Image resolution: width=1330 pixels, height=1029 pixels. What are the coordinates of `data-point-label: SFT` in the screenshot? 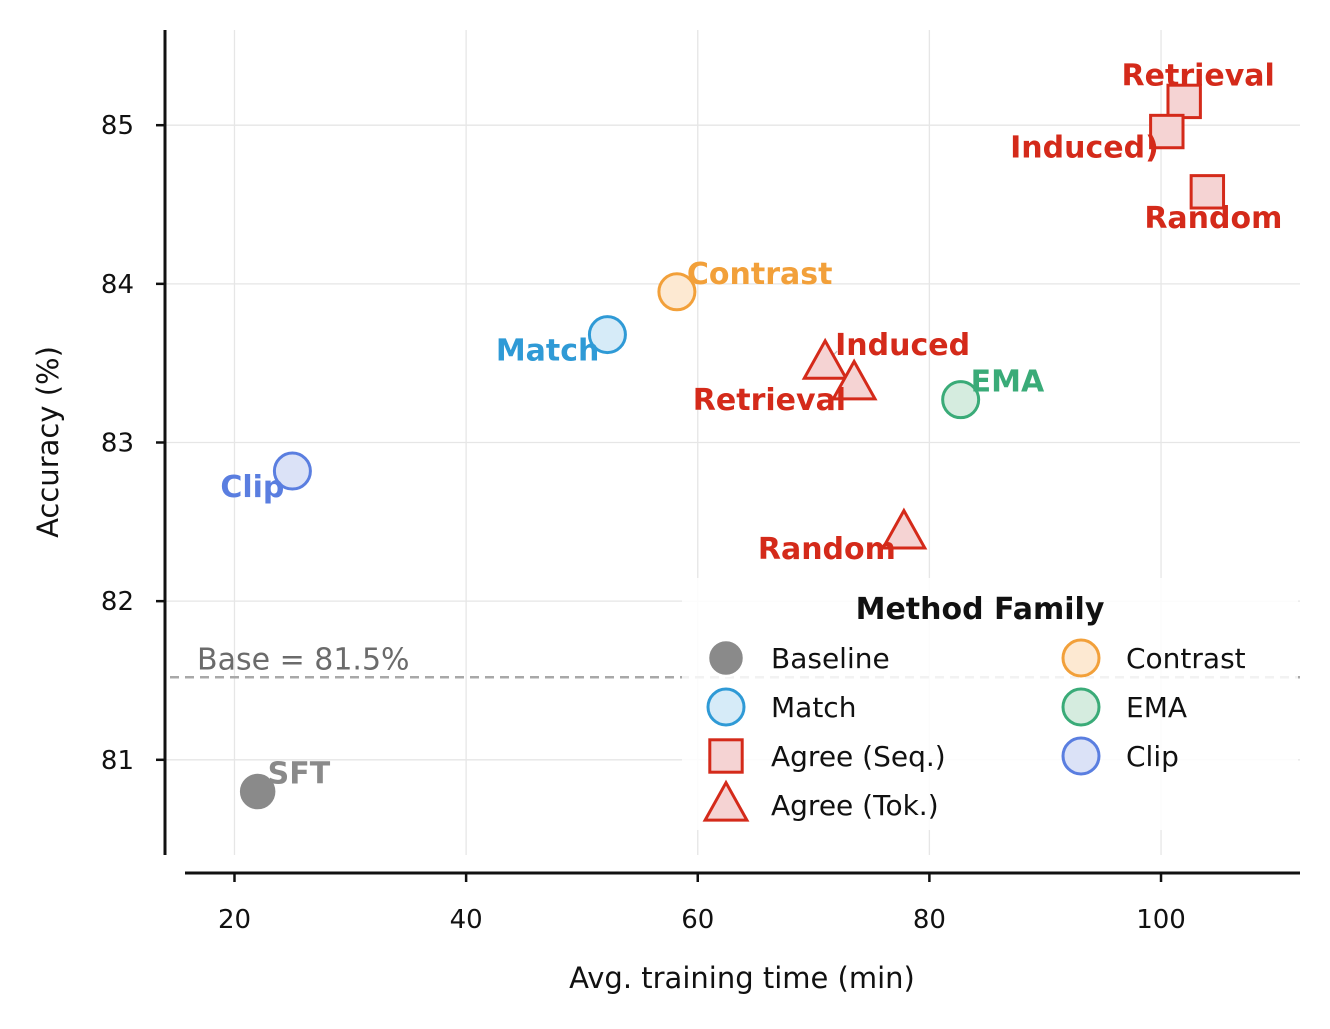 It's located at (299, 774).